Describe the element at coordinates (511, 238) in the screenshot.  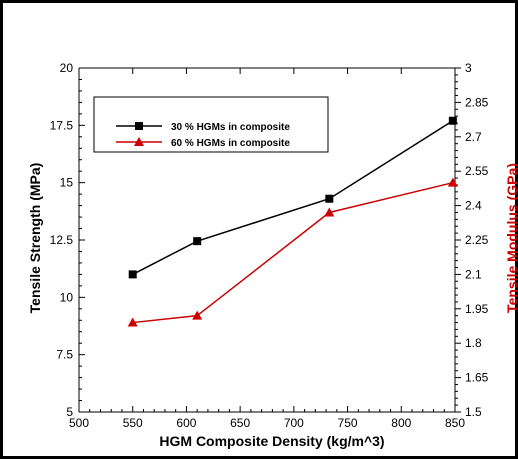
I see `right-y-axis-title: Tensile Modulus (GPa)` at that location.